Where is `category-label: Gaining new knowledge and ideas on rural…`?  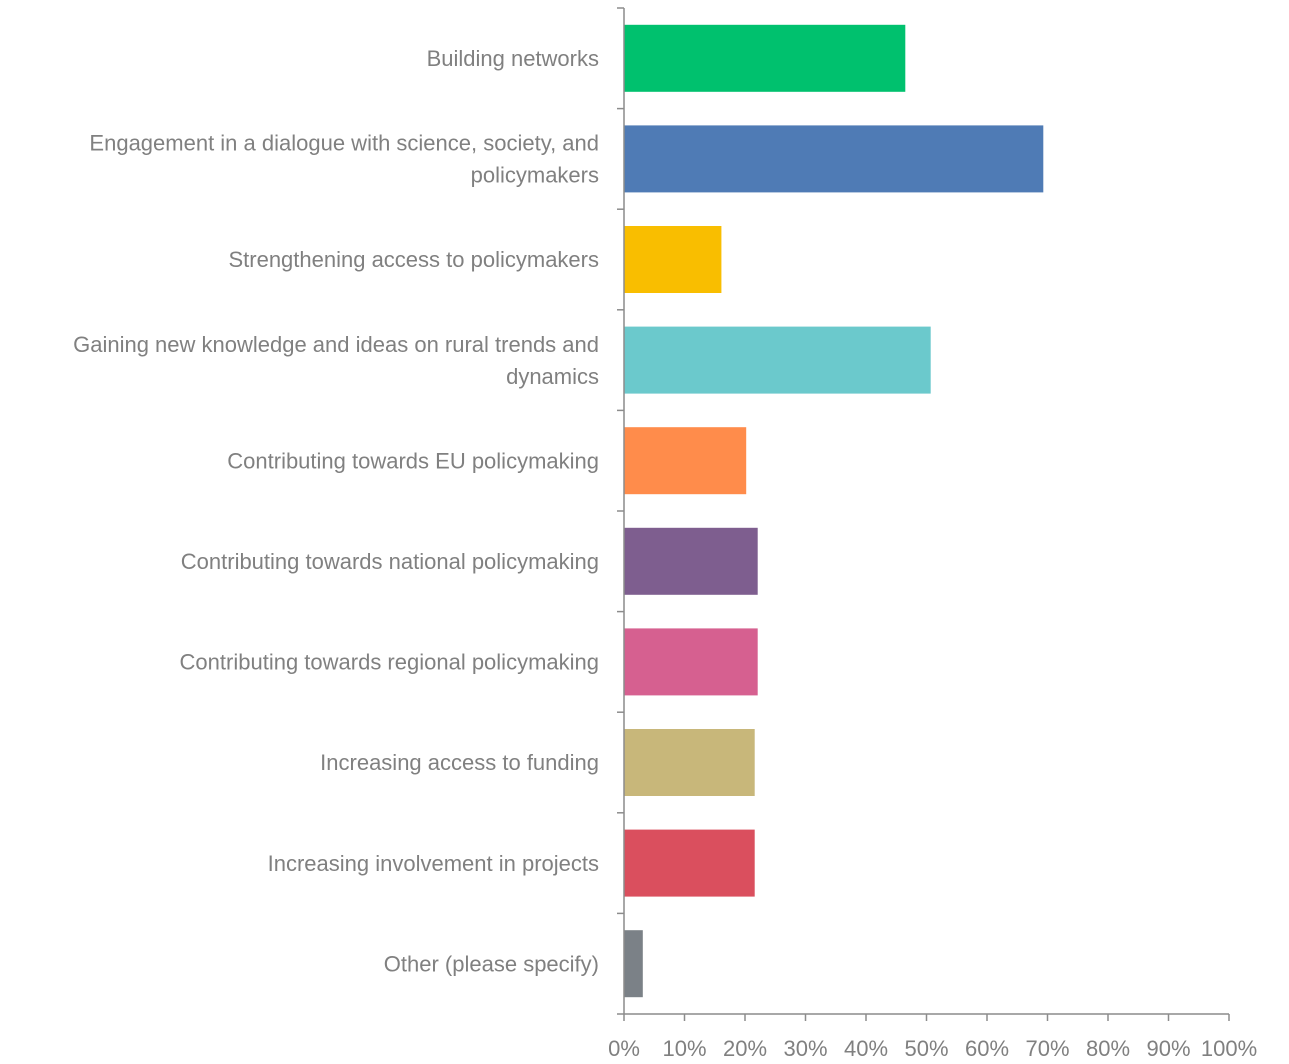
category-label: Gaining new knowledge and ideas on rural… is located at coordinates (336, 360).